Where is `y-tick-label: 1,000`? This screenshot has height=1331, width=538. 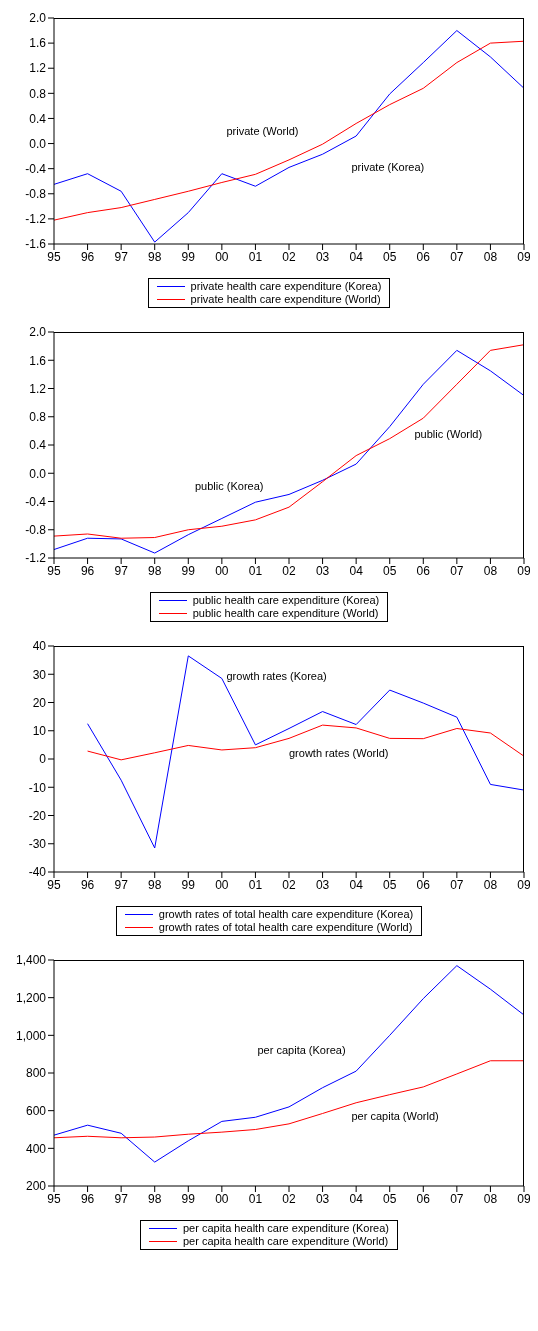 y-tick-label: 1,000 is located at coordinates (31, 1035).